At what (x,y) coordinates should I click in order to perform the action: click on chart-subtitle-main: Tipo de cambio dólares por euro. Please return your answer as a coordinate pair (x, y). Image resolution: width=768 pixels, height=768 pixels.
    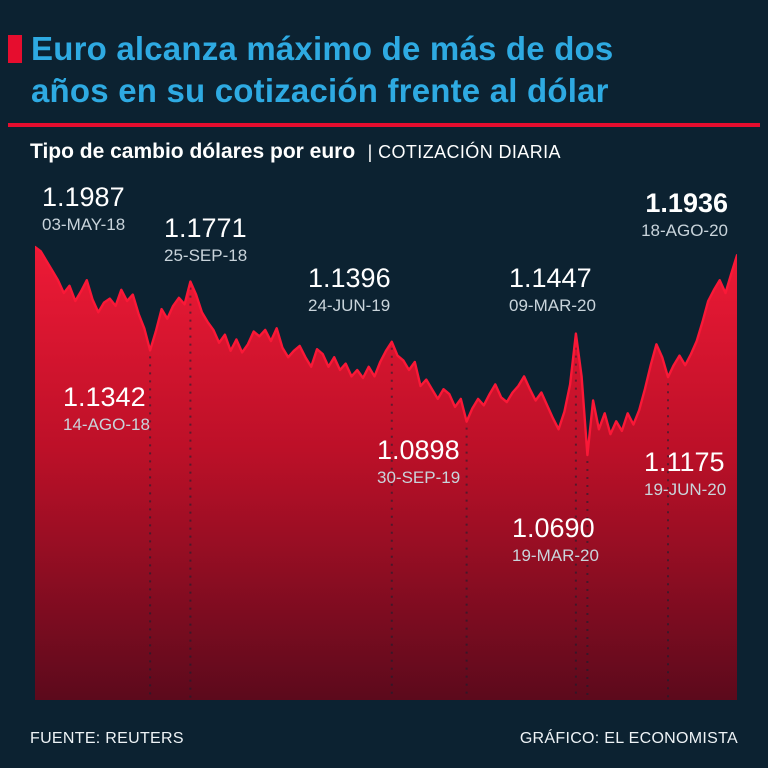
    Looking at the image, I should click on (193, 151).